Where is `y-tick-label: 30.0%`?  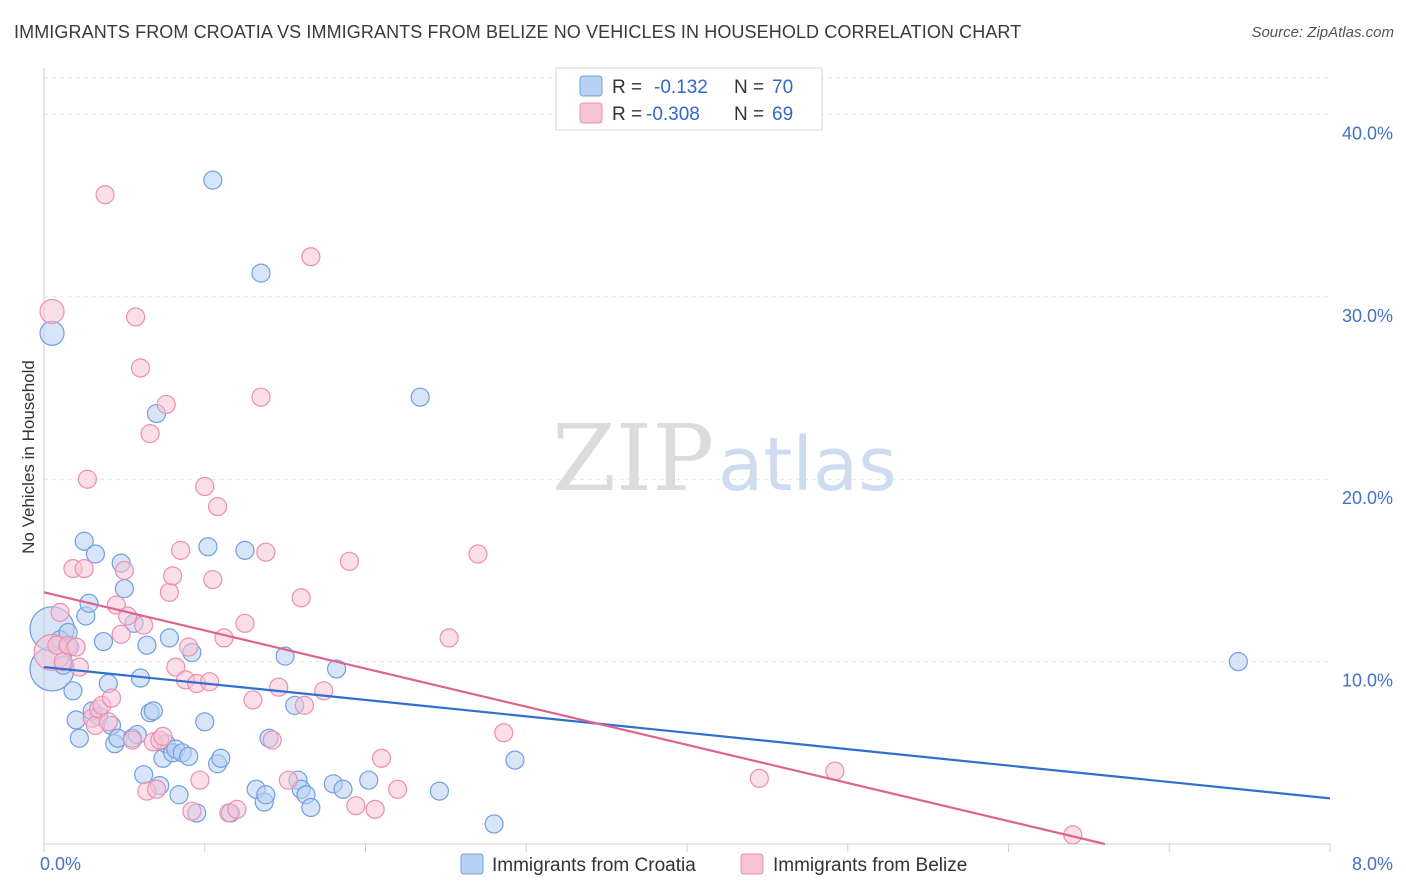 y-tick-label: 30.0% is located at coordinates (1367, 316).